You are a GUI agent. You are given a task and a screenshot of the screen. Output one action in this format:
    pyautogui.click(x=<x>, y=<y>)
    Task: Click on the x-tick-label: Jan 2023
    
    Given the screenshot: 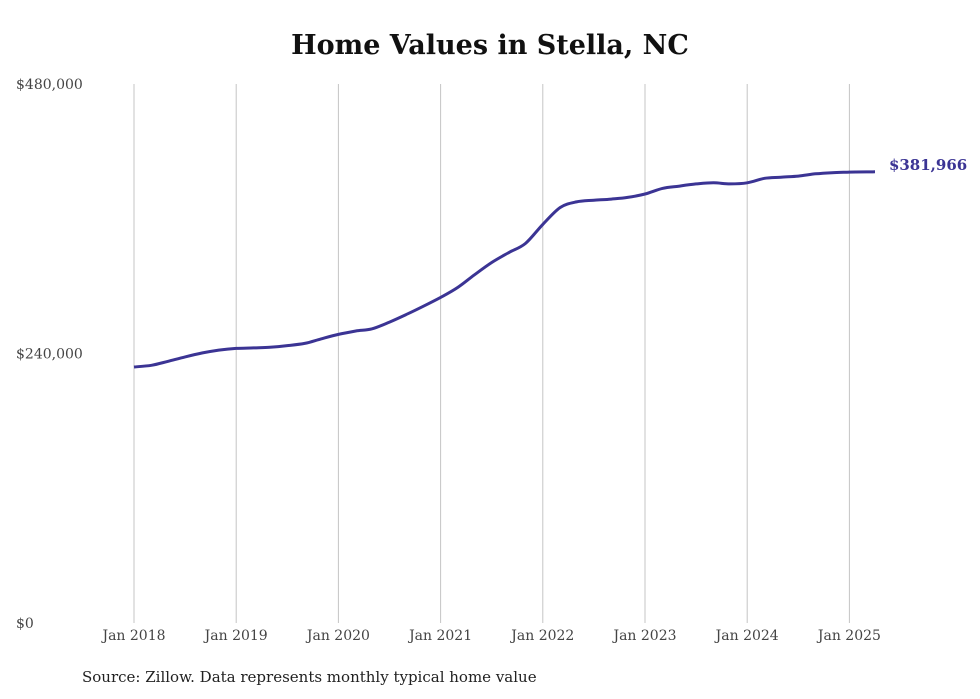 What is the action you would take?
    pyautogui.click(x=643, y=636)
    